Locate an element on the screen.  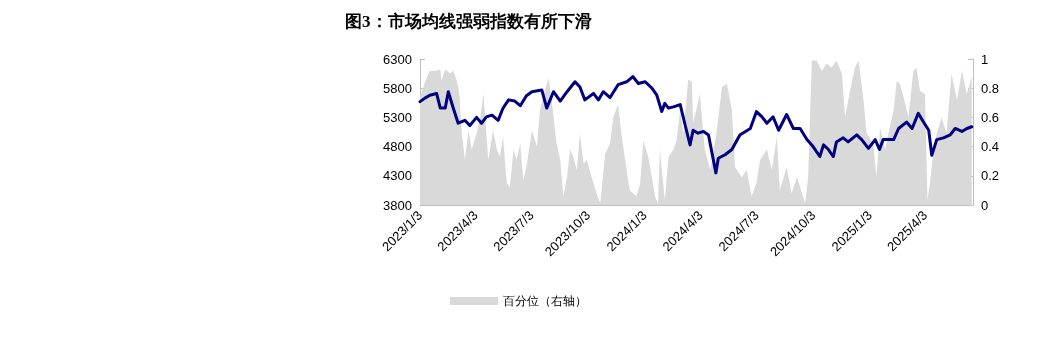
chart-title: 图3：市场均线强弱指数有所下滑 is located at coordinates (468, 21).